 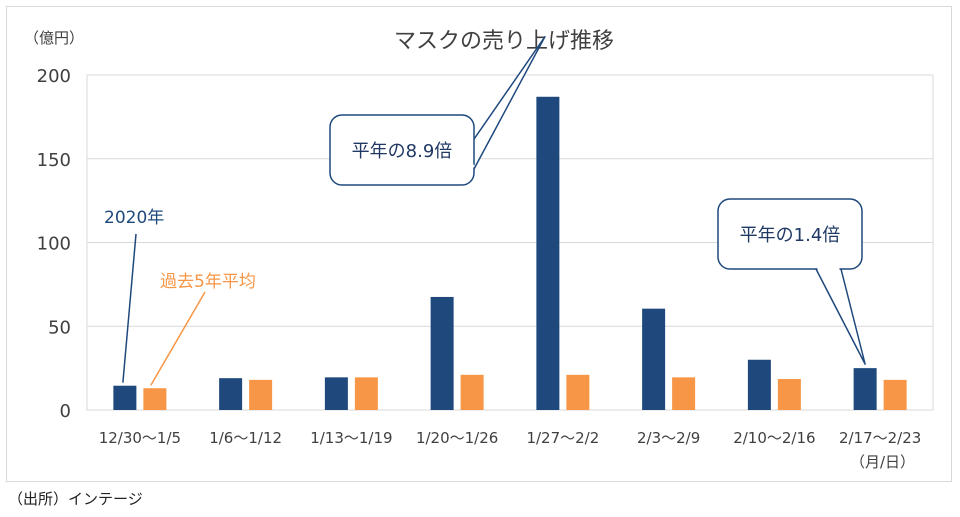 I want to click on x-axis-unit-label: （月/日）, so click(x=882, y=462).